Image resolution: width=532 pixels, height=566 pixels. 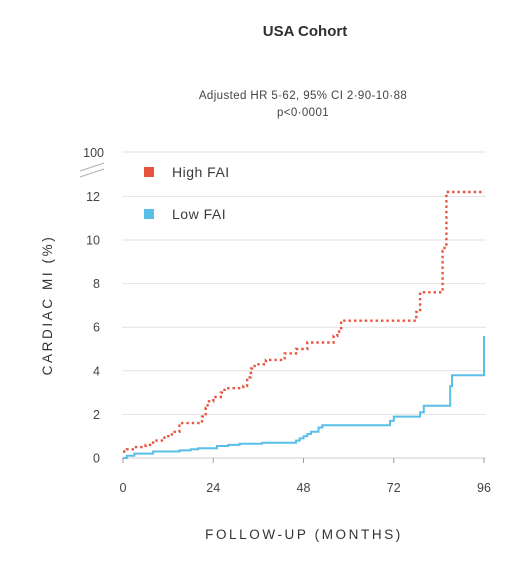 What do you see at coordinates (96, 415) in the screenshot?
I see `y-tick-label-2: 2` at bounding box center [96, 415].